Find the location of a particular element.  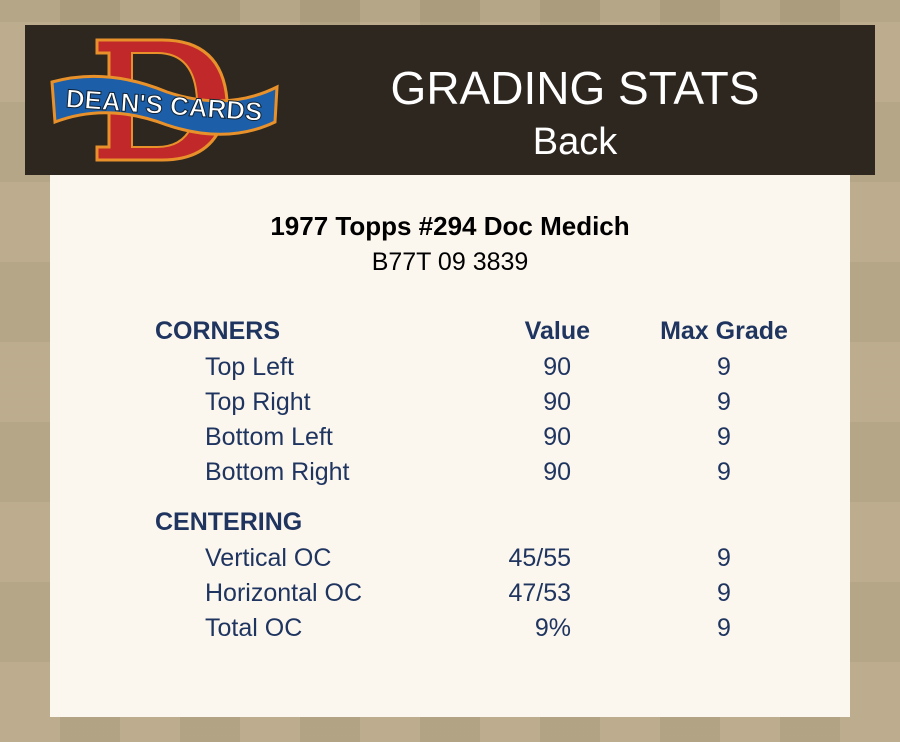

row-value: 45/55 is located at coordinates (539, 558).